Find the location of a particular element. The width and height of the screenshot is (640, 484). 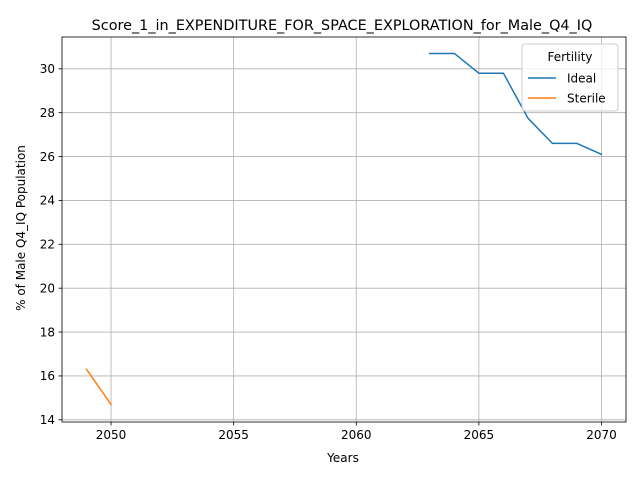

y-tick-label: 22 is located at coordinates (47, 245).